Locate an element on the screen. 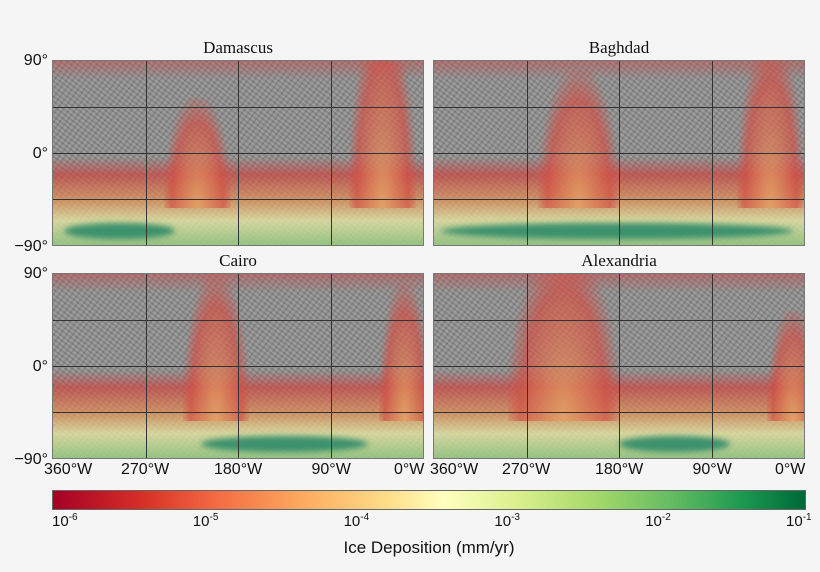  tick-exponent: -2 is located at coordinates (666, 517).